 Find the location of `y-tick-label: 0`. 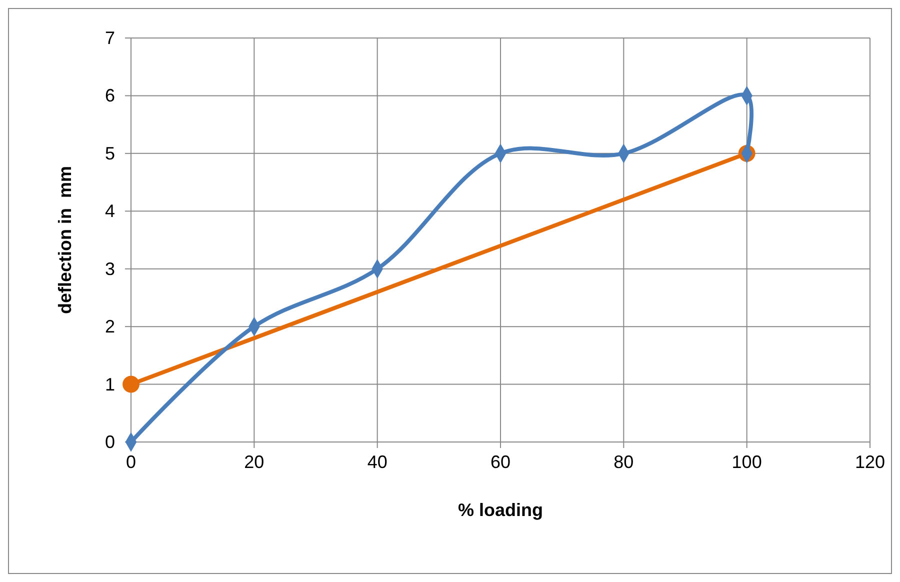

y-tick-label: 0 is located at coordinates (109, 442).